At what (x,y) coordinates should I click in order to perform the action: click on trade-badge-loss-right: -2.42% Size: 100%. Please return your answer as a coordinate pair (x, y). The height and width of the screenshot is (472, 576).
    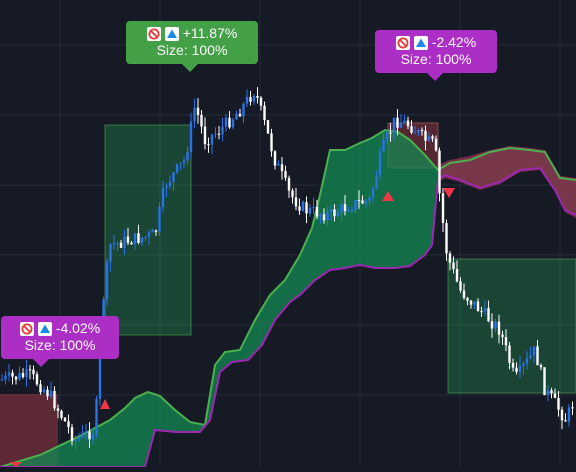
    Looking at the image, I should click on (436, 55).